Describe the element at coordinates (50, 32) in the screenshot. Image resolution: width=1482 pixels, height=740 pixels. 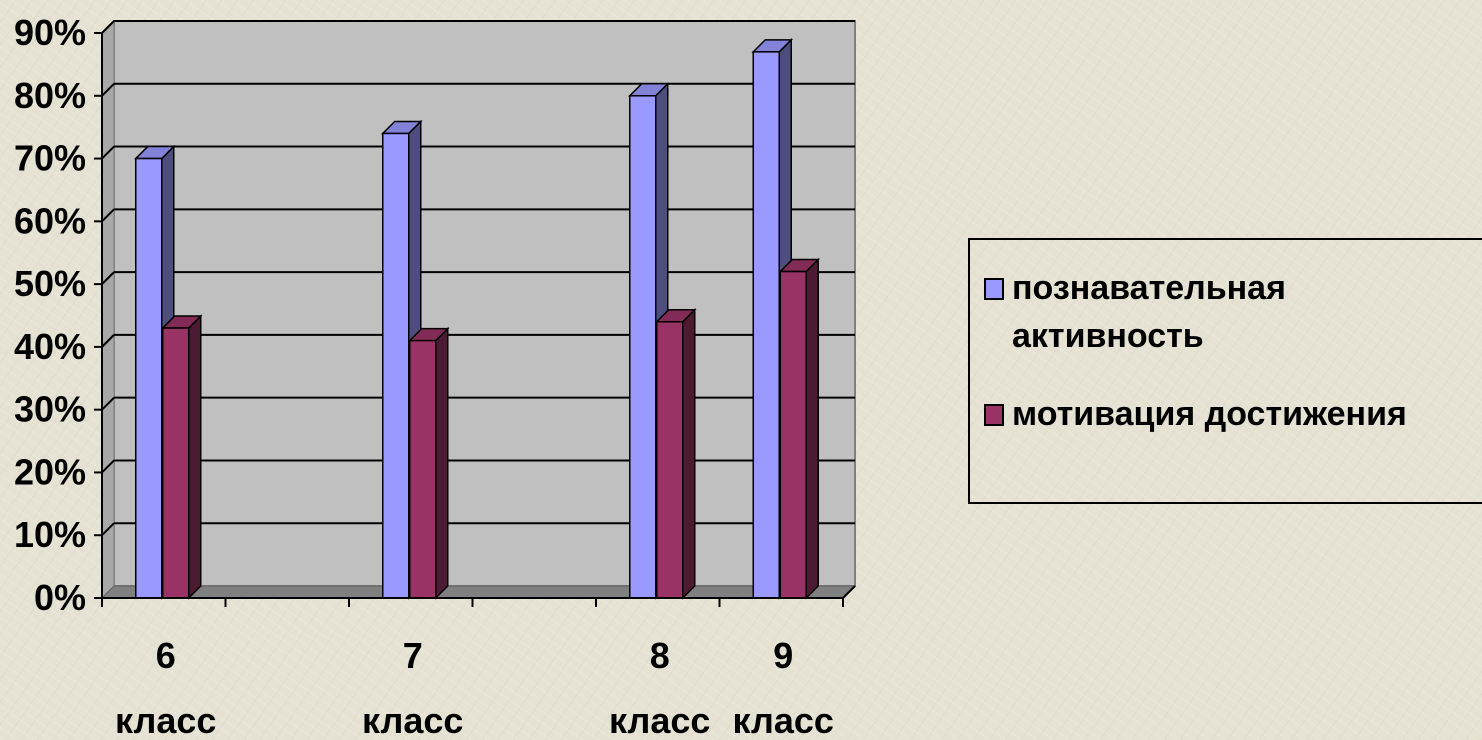
I see `y-tick-label: 90%` at that location.